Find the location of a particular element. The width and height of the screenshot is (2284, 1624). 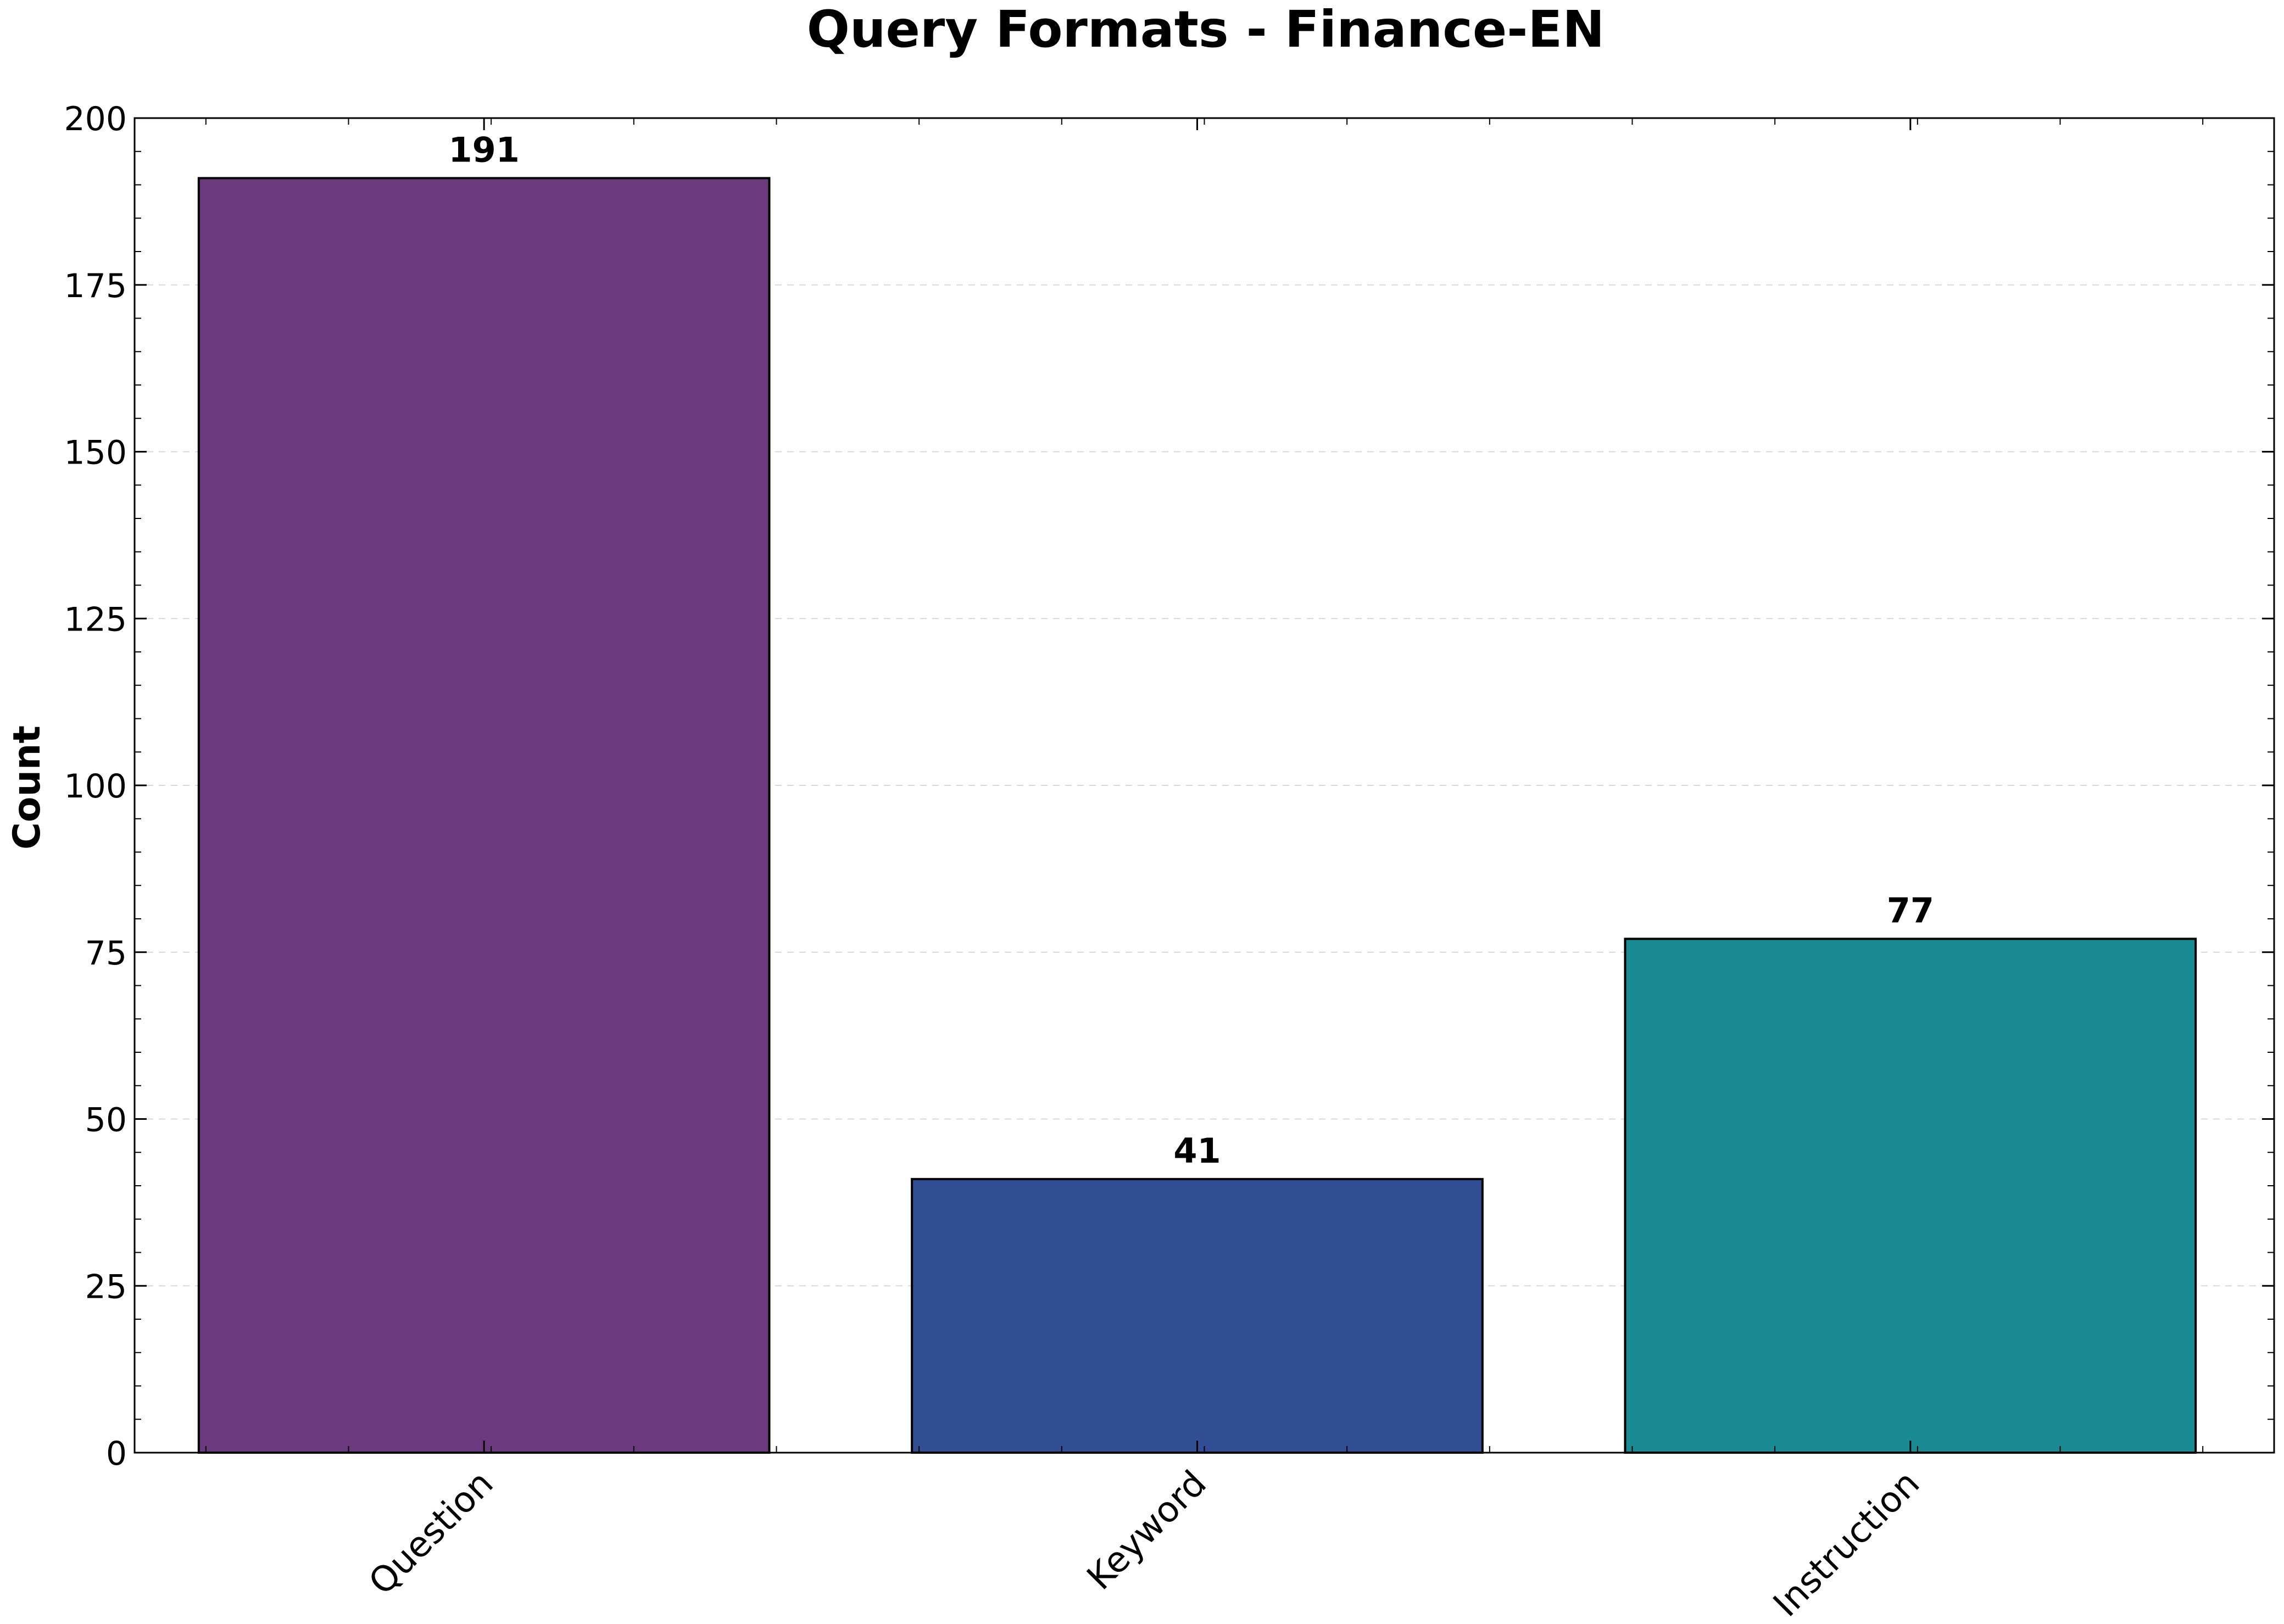

x-tick-label-keyword: Keyword is located at coordinates (1147, 1530).